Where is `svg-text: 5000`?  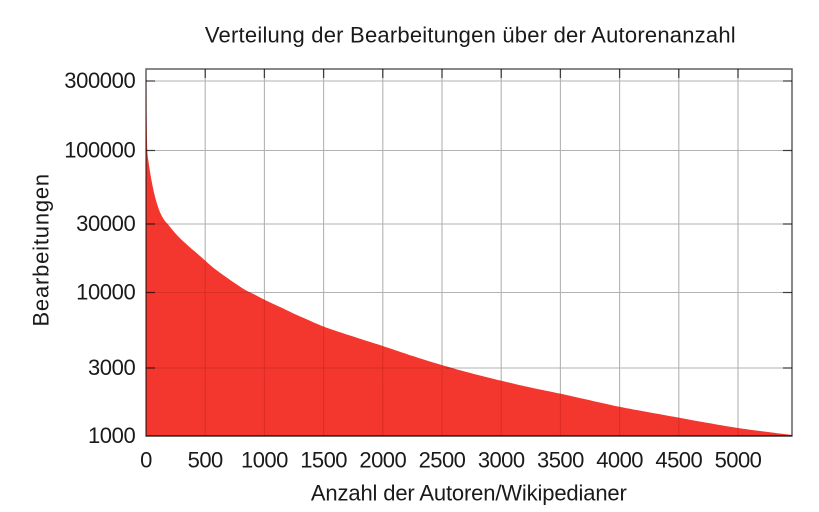 svg-text: 5000 is located at coordinates (738, 460).